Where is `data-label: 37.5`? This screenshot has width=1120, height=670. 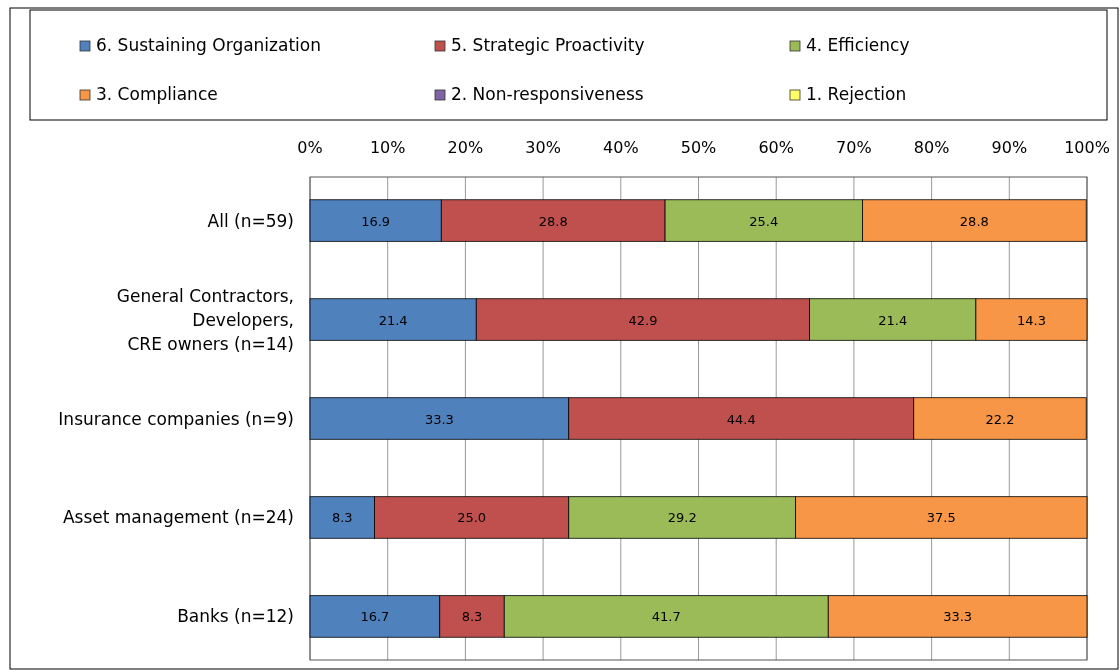 data-label: 37.5 is located at coordinates (941, 518).